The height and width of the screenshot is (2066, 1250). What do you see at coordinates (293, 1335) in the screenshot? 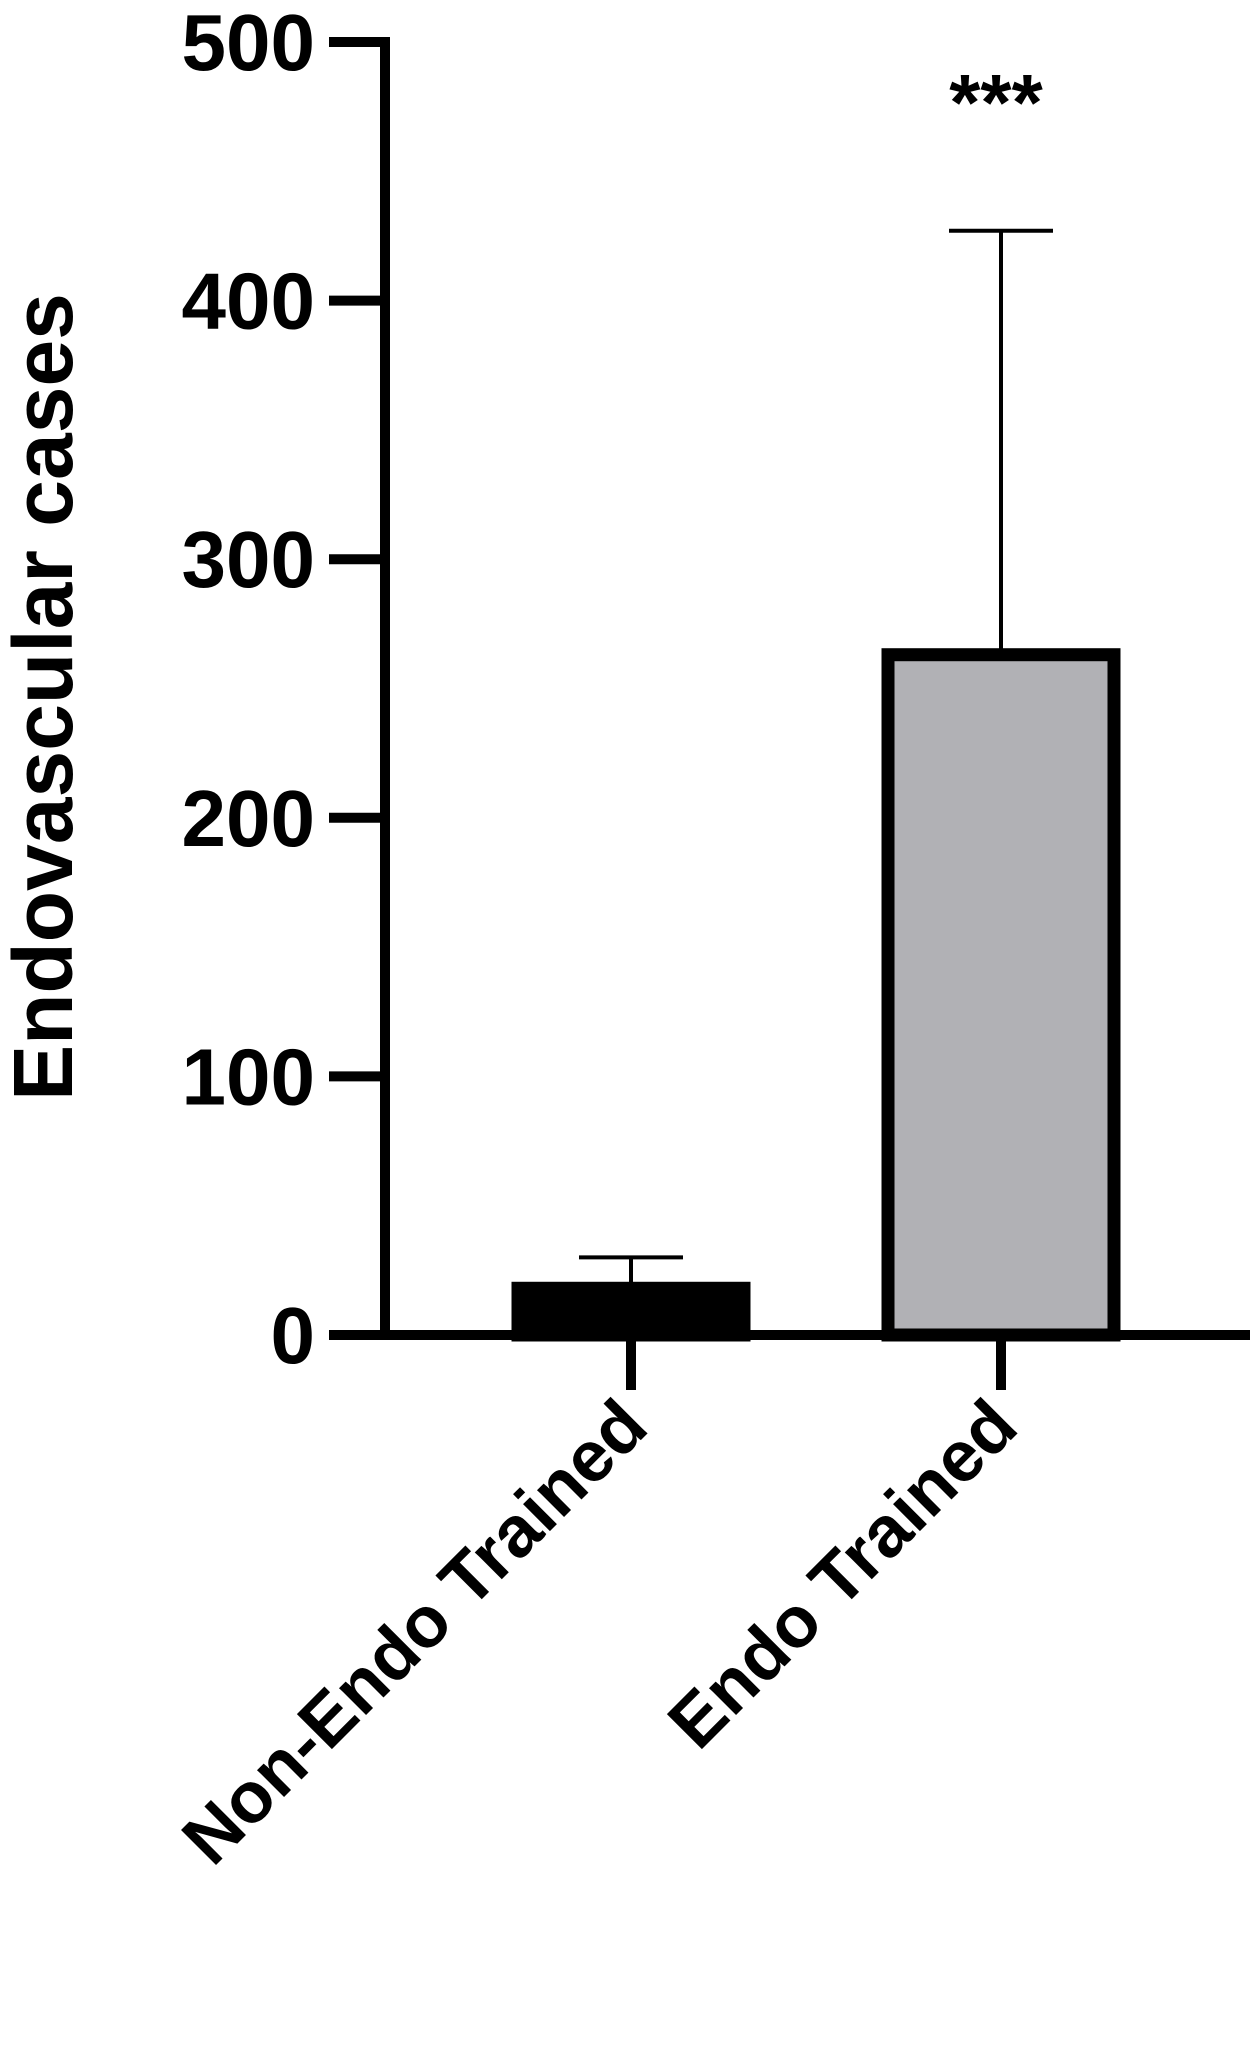
I see `y-tick-label: 0` at bounding box center [293, 1335].